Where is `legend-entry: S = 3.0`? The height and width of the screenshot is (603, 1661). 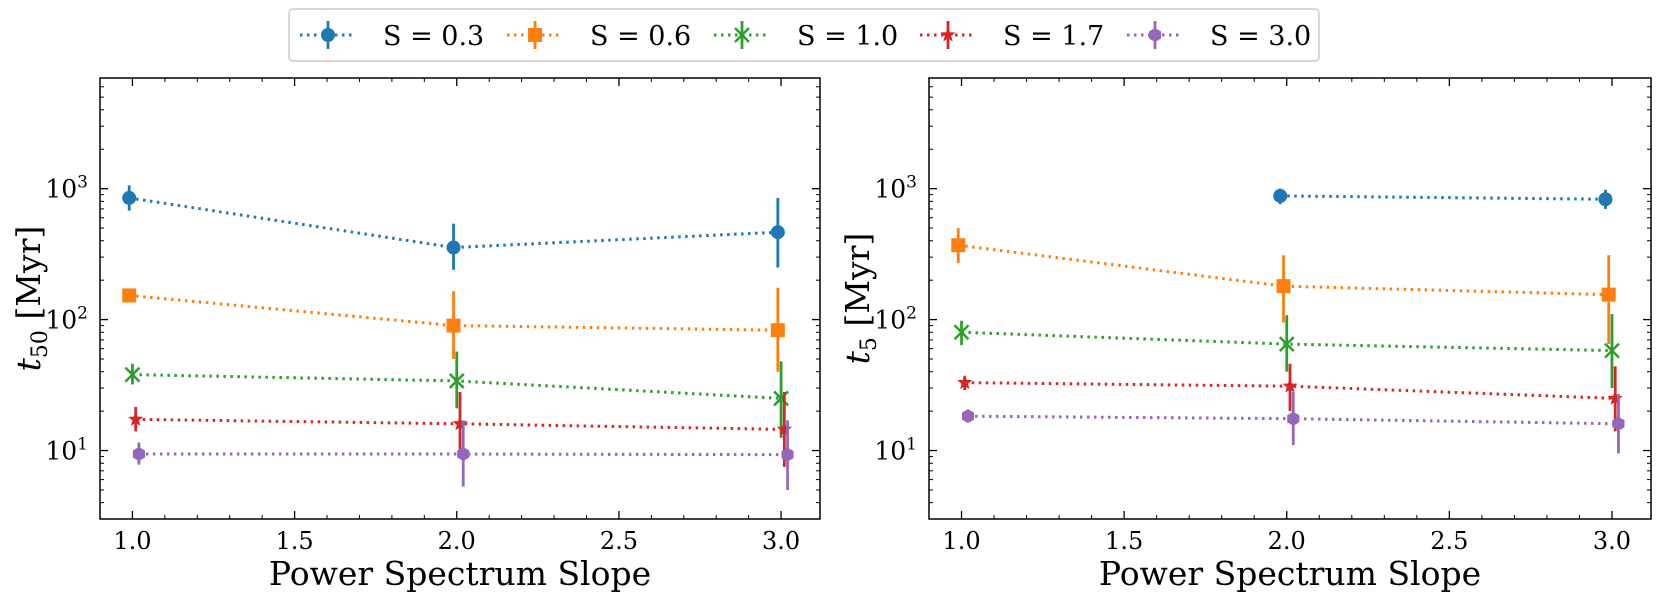
legend-entry: S = 3.0 is located at coordinates (1219, 36).